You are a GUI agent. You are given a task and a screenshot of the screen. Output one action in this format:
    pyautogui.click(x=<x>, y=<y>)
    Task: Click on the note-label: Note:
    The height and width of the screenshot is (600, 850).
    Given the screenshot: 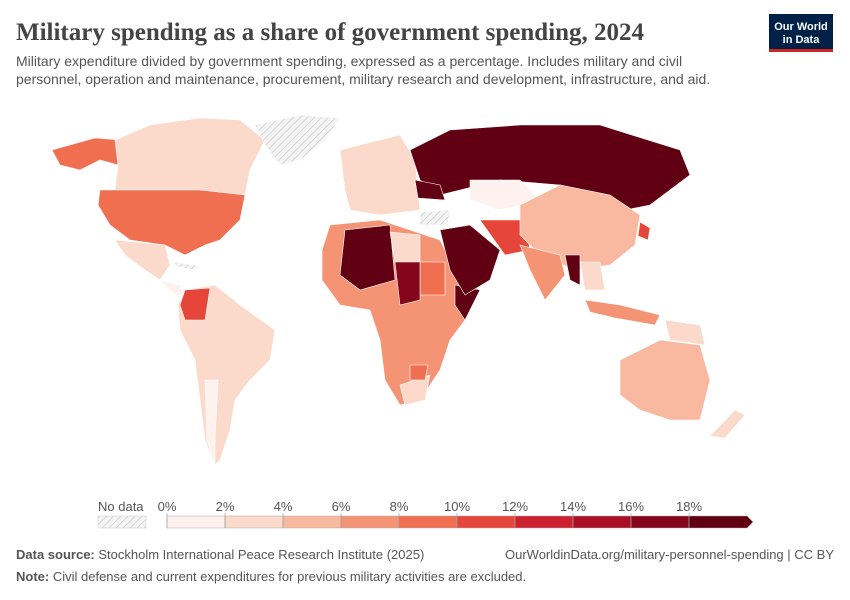 What is the action you would take?
    pyautogui.click(x=32, y=576)
    